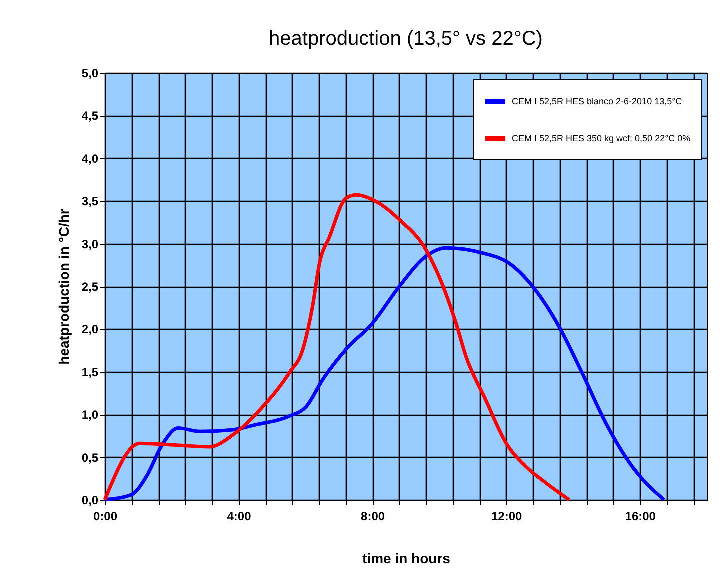 Image resolution: width=725 pixels, height=583 pixels. Describe the element at coordinates (90, 372) in the screenshot. I see `y-tick-label: 1,5` at that location.